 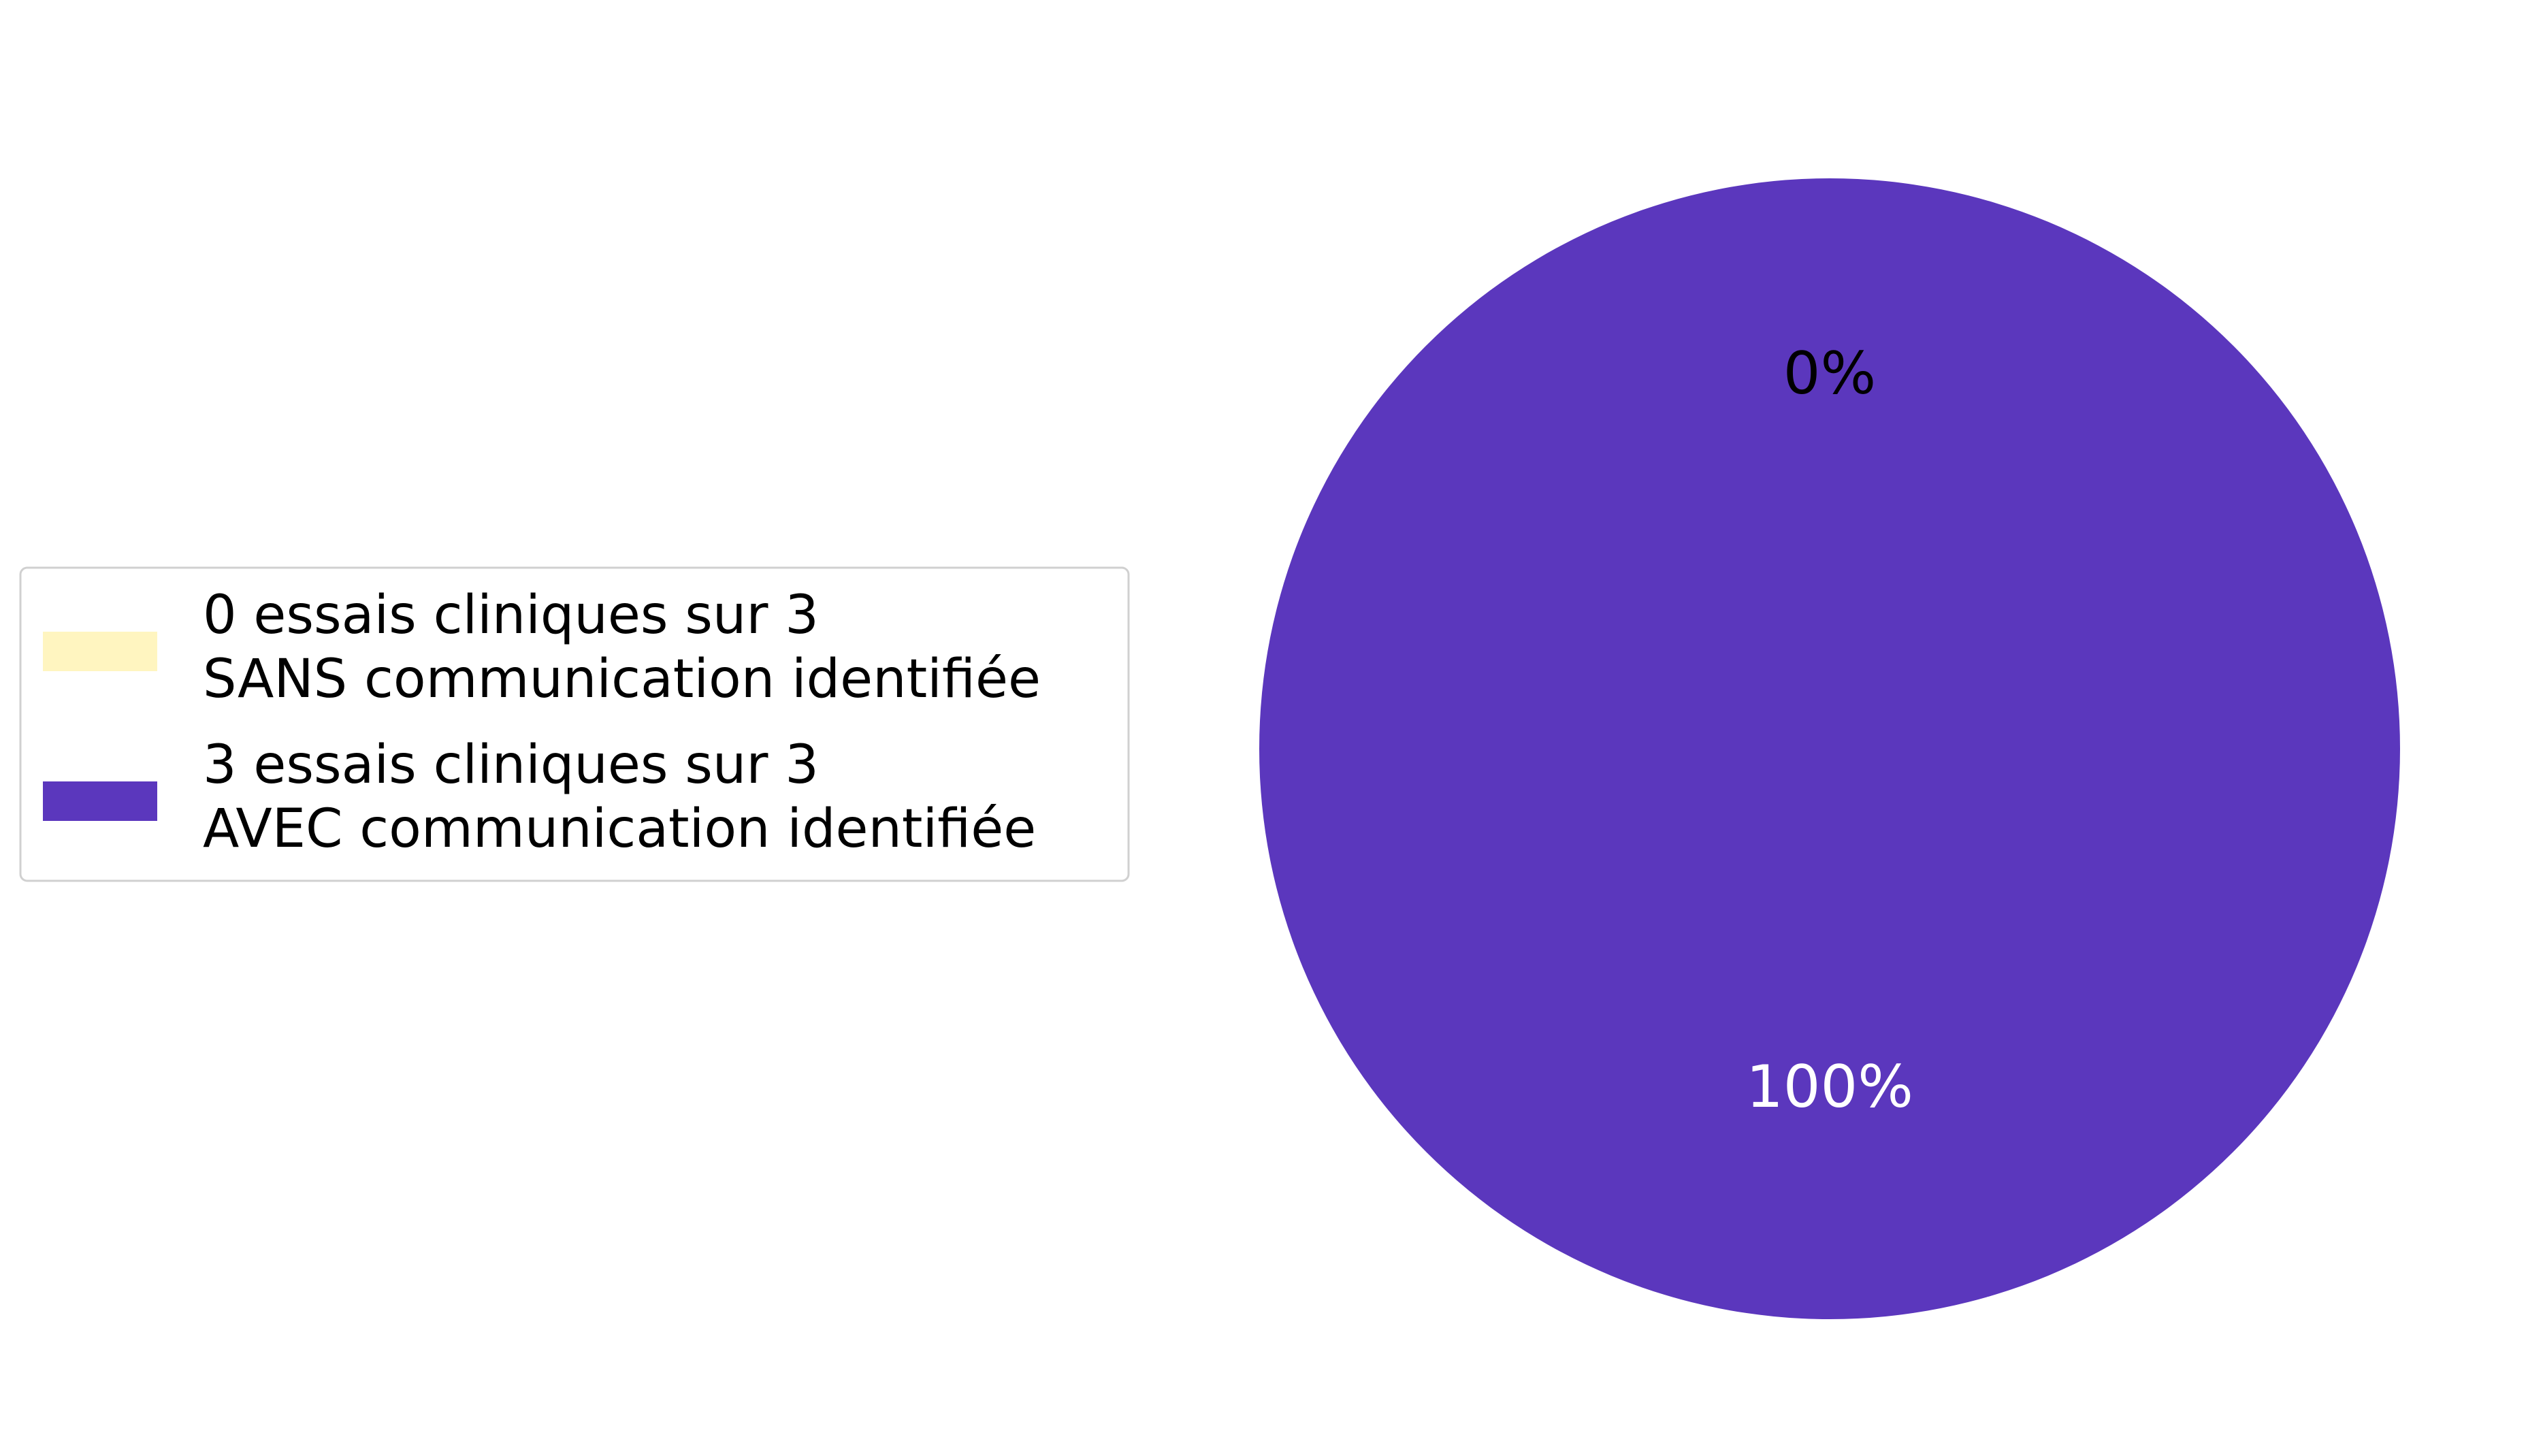 What do you see at coordinates (511, 616) in the screenshot?
I see `legend-entry-sans-line1: 0 essais cliniques sur 3` at bounding box center [511, 616].